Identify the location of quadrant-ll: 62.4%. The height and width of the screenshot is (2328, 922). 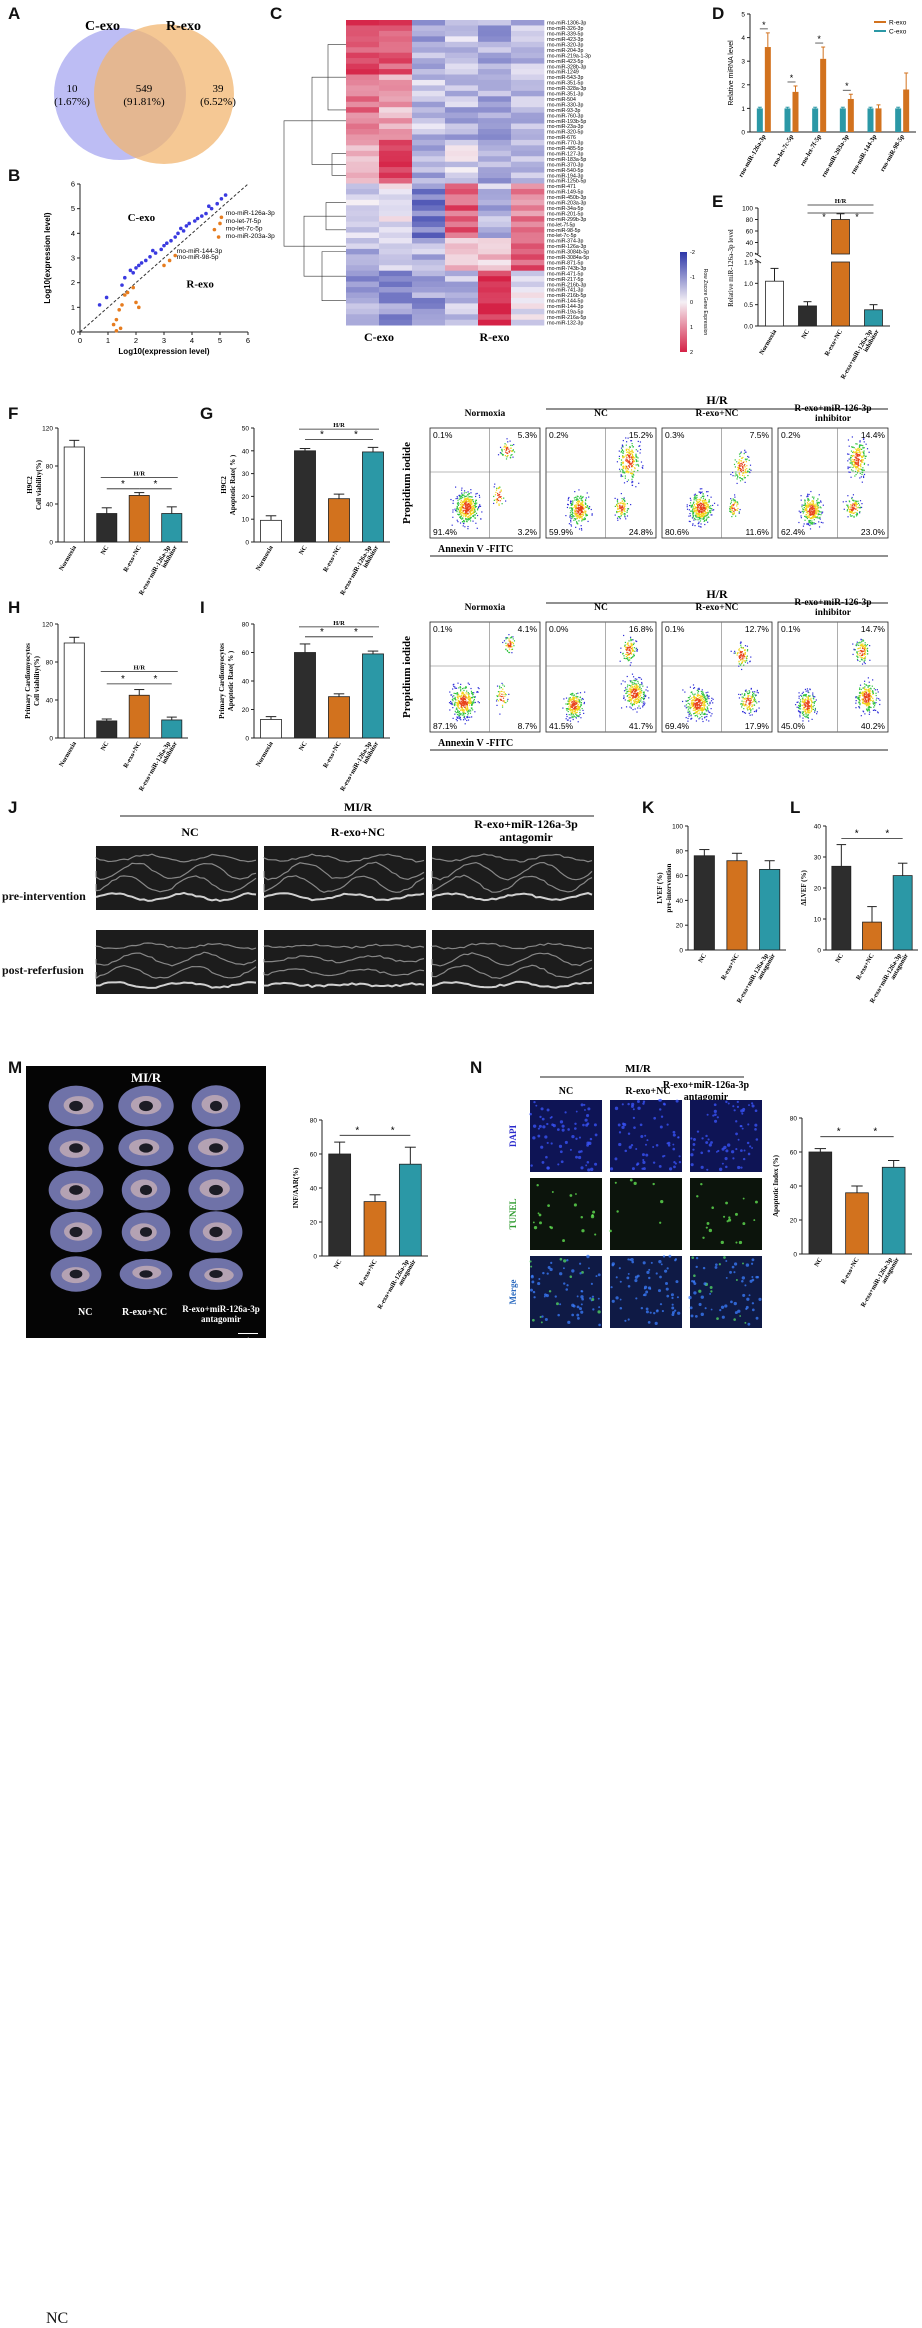
(793, 532).